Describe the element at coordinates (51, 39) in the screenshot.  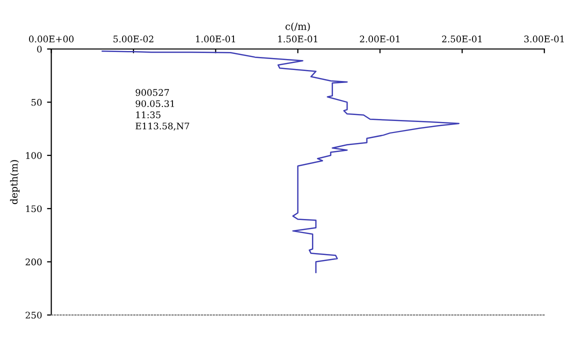
I see `x-tick-label: 0.00E+00` at that location.